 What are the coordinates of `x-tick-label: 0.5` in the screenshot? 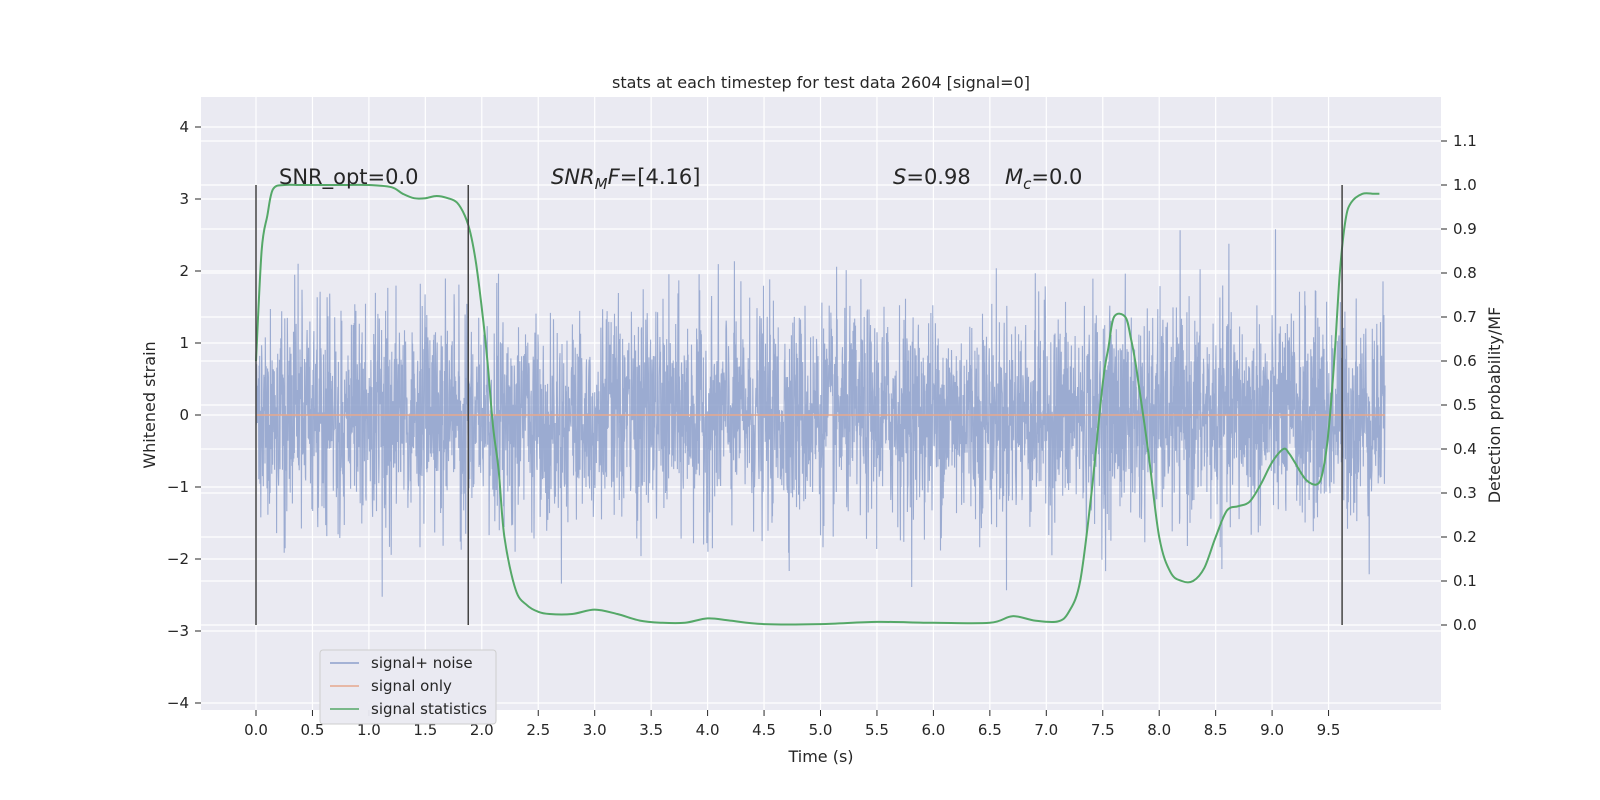 It's located at (313, 730).